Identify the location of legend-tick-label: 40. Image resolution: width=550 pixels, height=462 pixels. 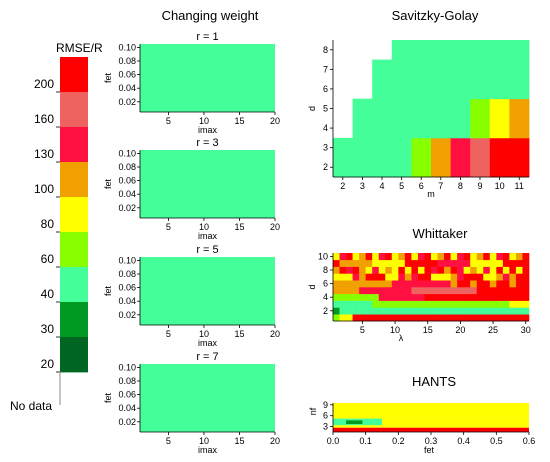
(48, 294).